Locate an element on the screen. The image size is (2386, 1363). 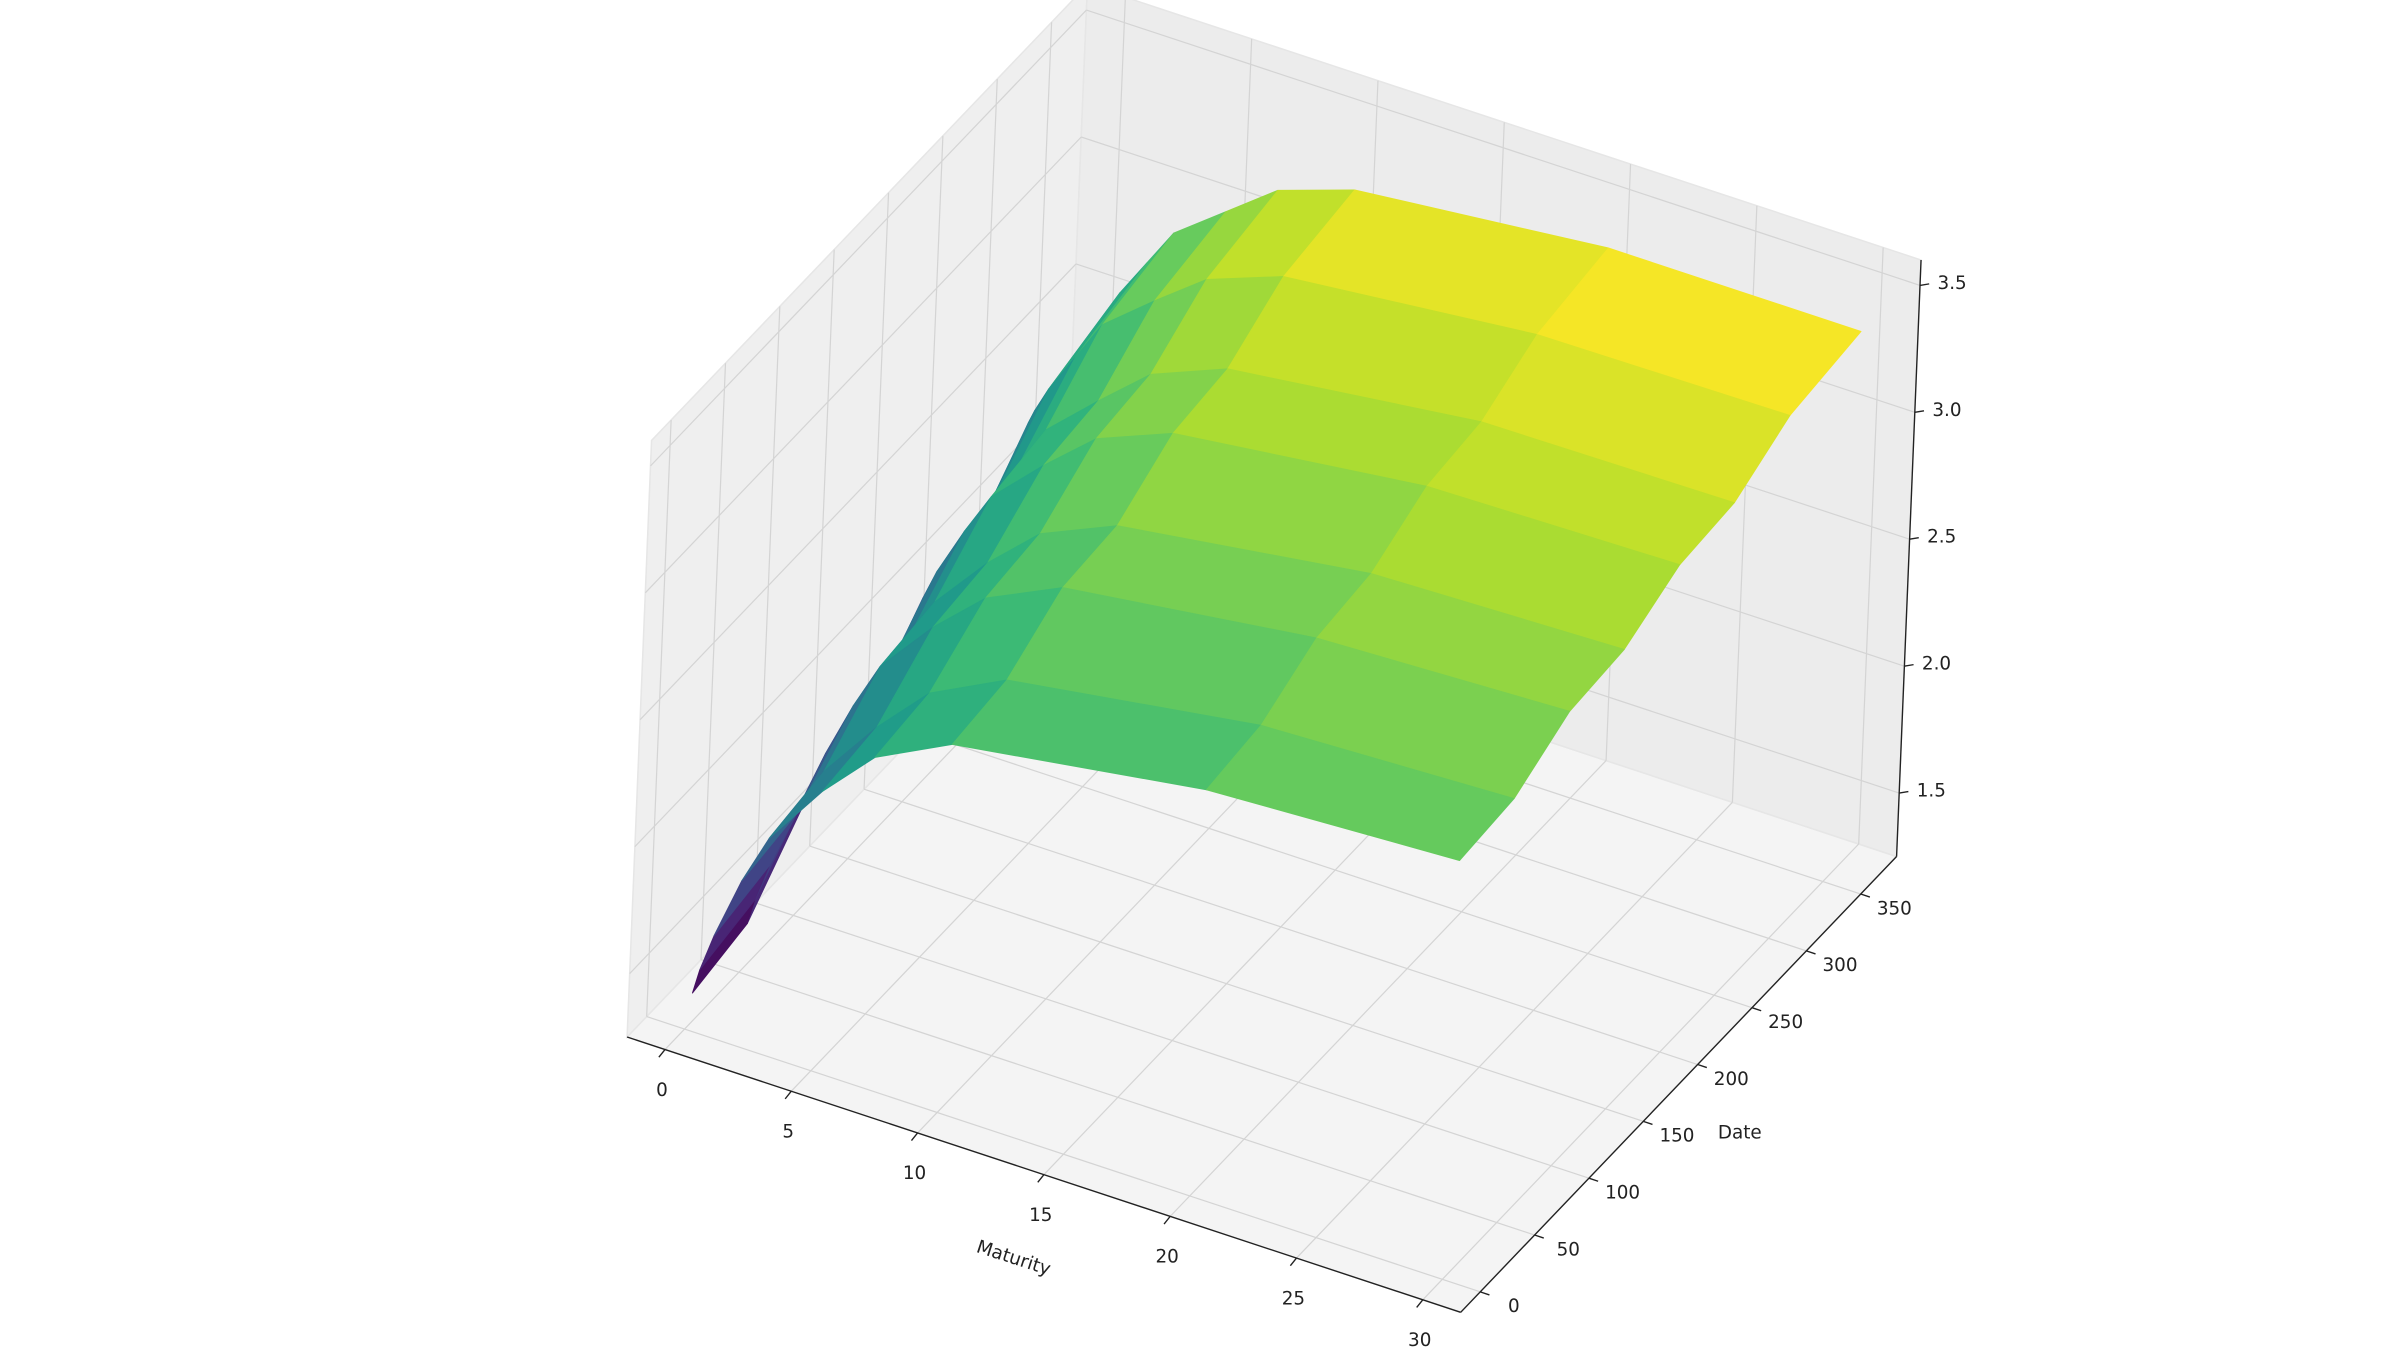
y-tick-label: 150 is located at coordinates (1676, 1136).